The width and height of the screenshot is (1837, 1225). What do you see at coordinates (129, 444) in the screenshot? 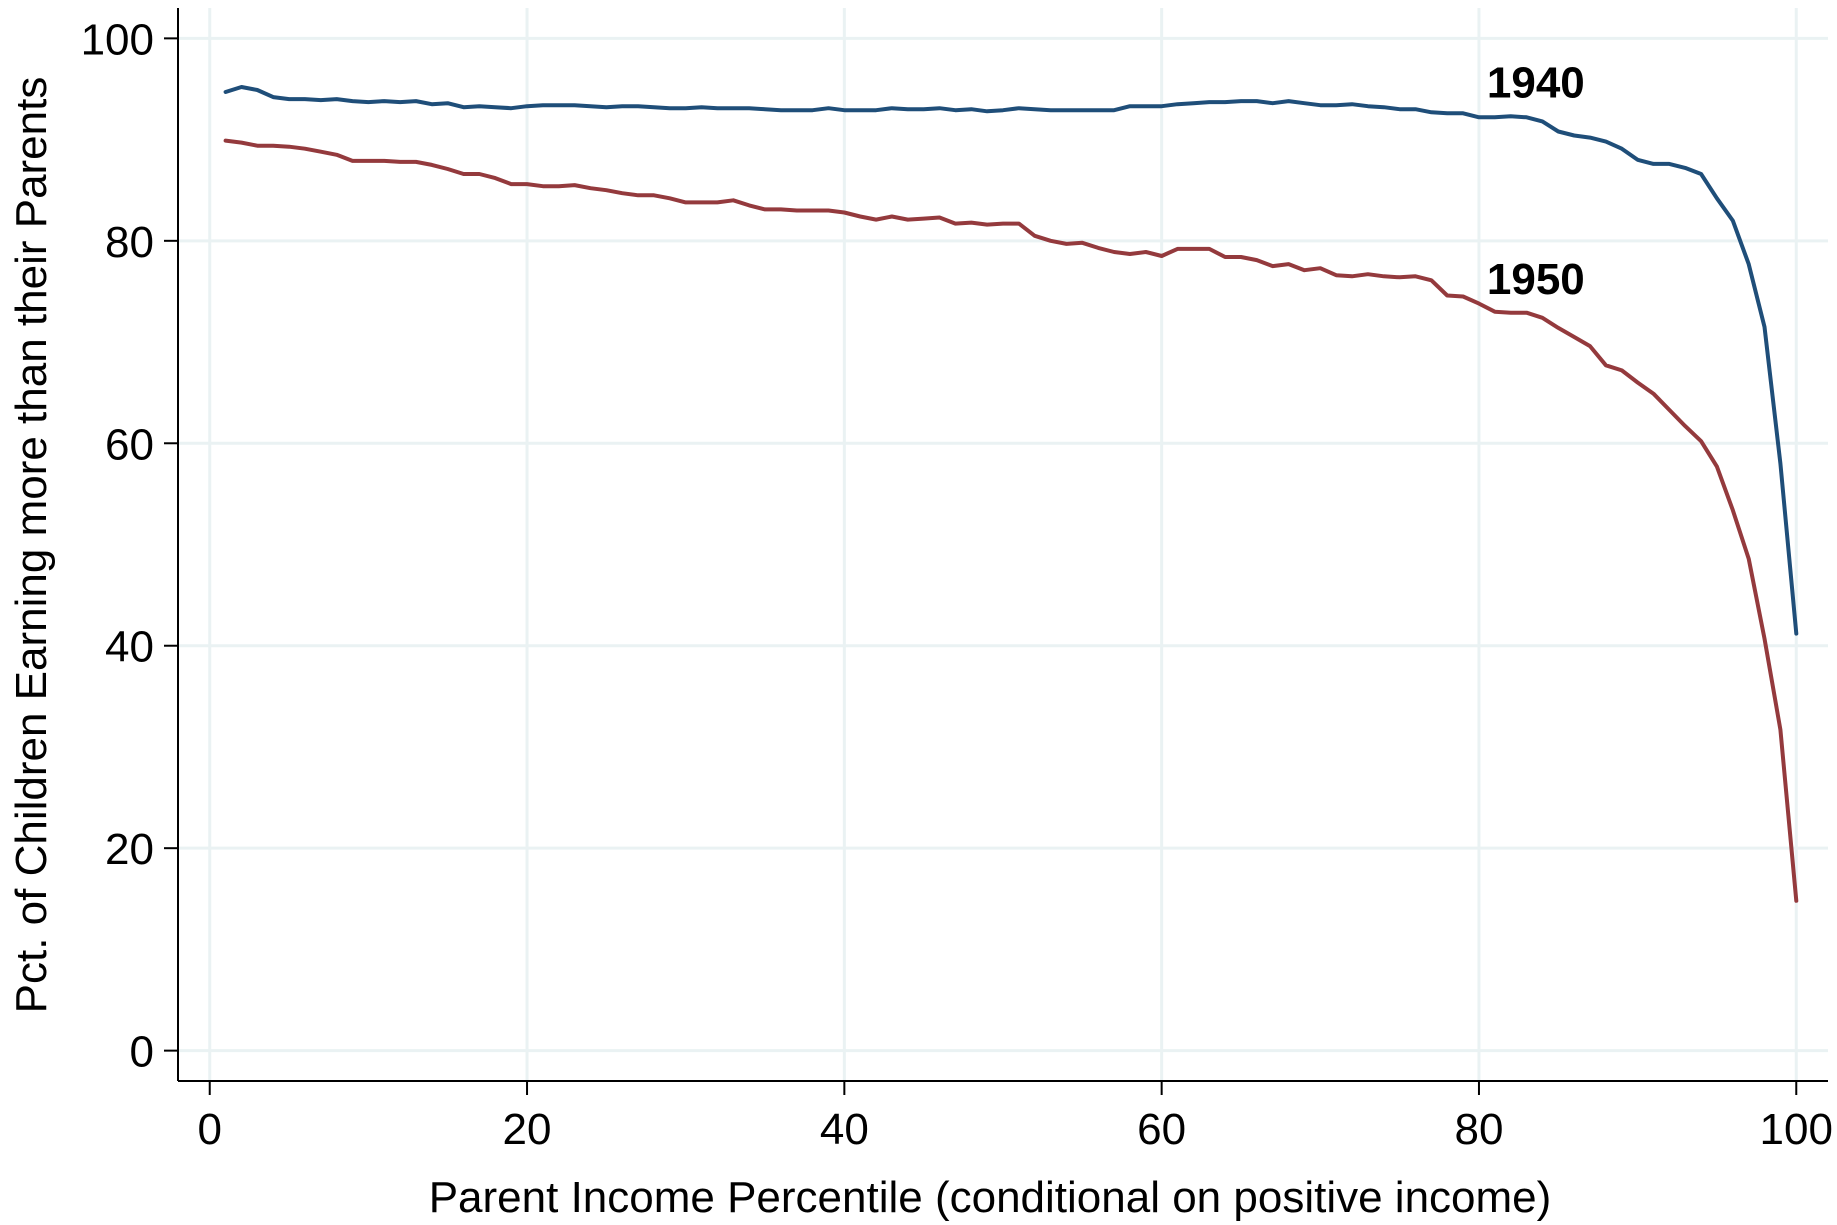
I see `y-tick-label: 60` at bounding box center [129, 444].